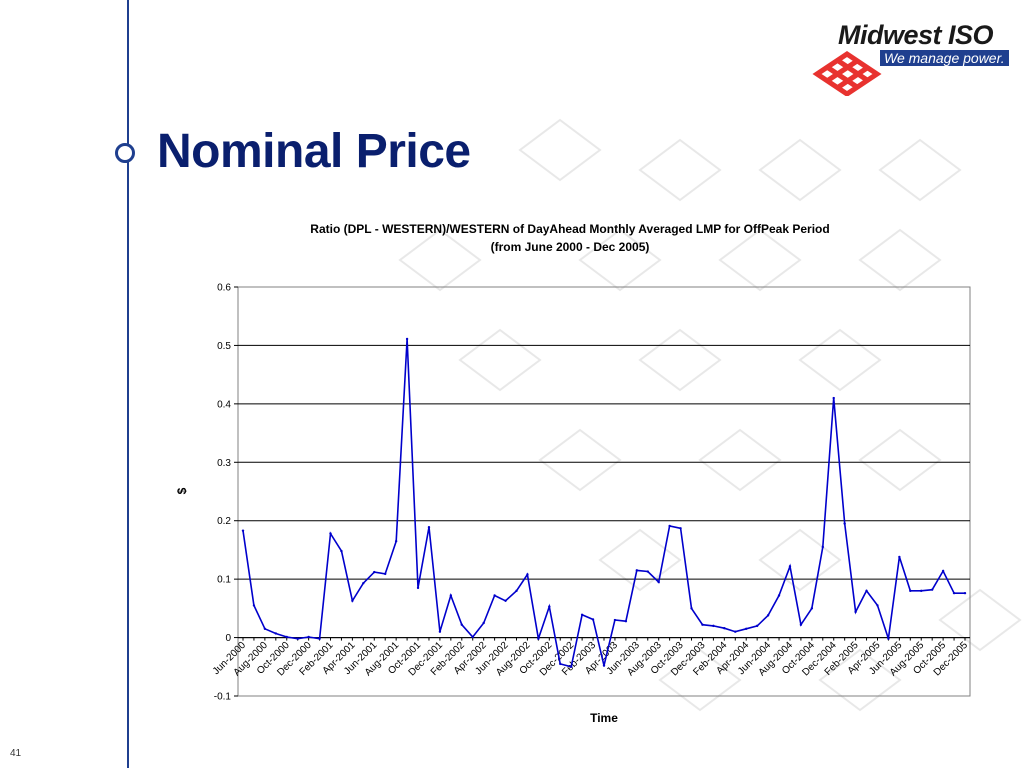 The image size is (1024, 768). Describe the element at coordinates (847, 73) in the screenshot. I see `logo-grid-icon` at that location.